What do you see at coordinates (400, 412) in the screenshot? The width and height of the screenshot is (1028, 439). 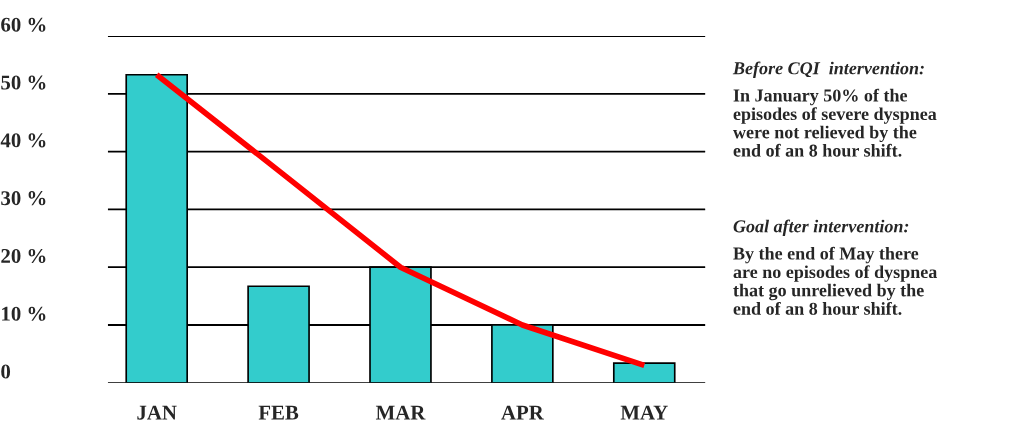 I see `x-tick-label: MAR` at bounding box center [400, 412].